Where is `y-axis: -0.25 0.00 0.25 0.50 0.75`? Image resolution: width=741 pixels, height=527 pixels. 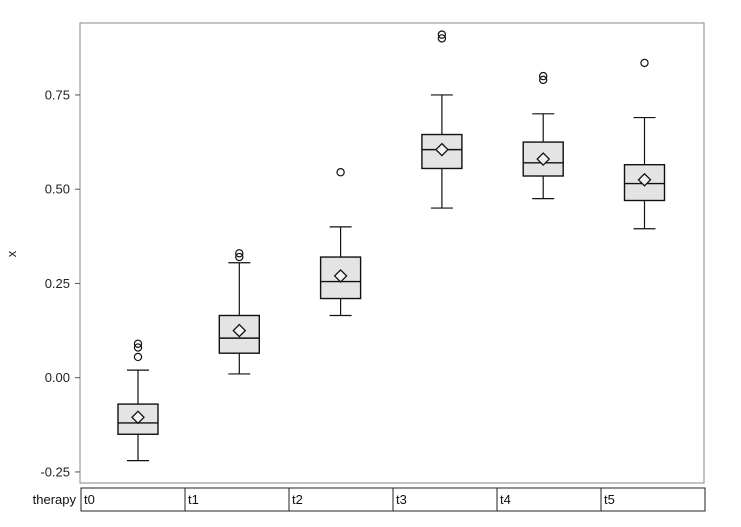
y-axis: -0.25 0.00 0.25 0.50 0.75 is located at coordinates (60, 283).